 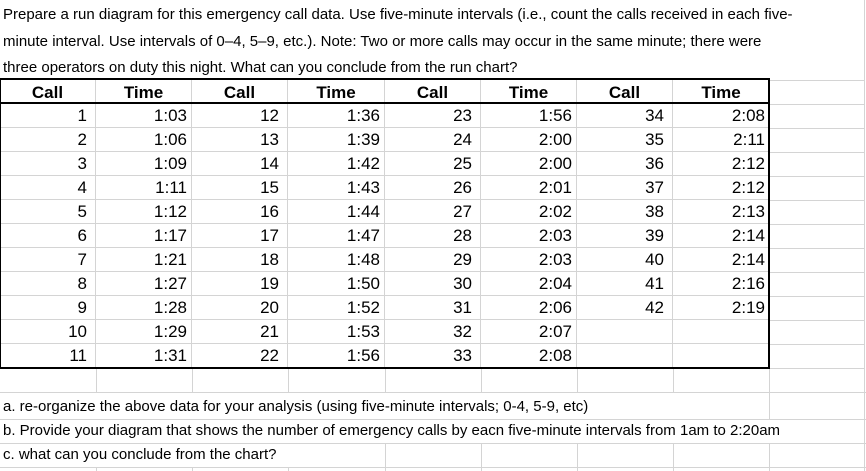 What do you see at coordinates (240, 260) in the screenshot?
I see `call-number-cell: 18` at bounding box center [240, 260].